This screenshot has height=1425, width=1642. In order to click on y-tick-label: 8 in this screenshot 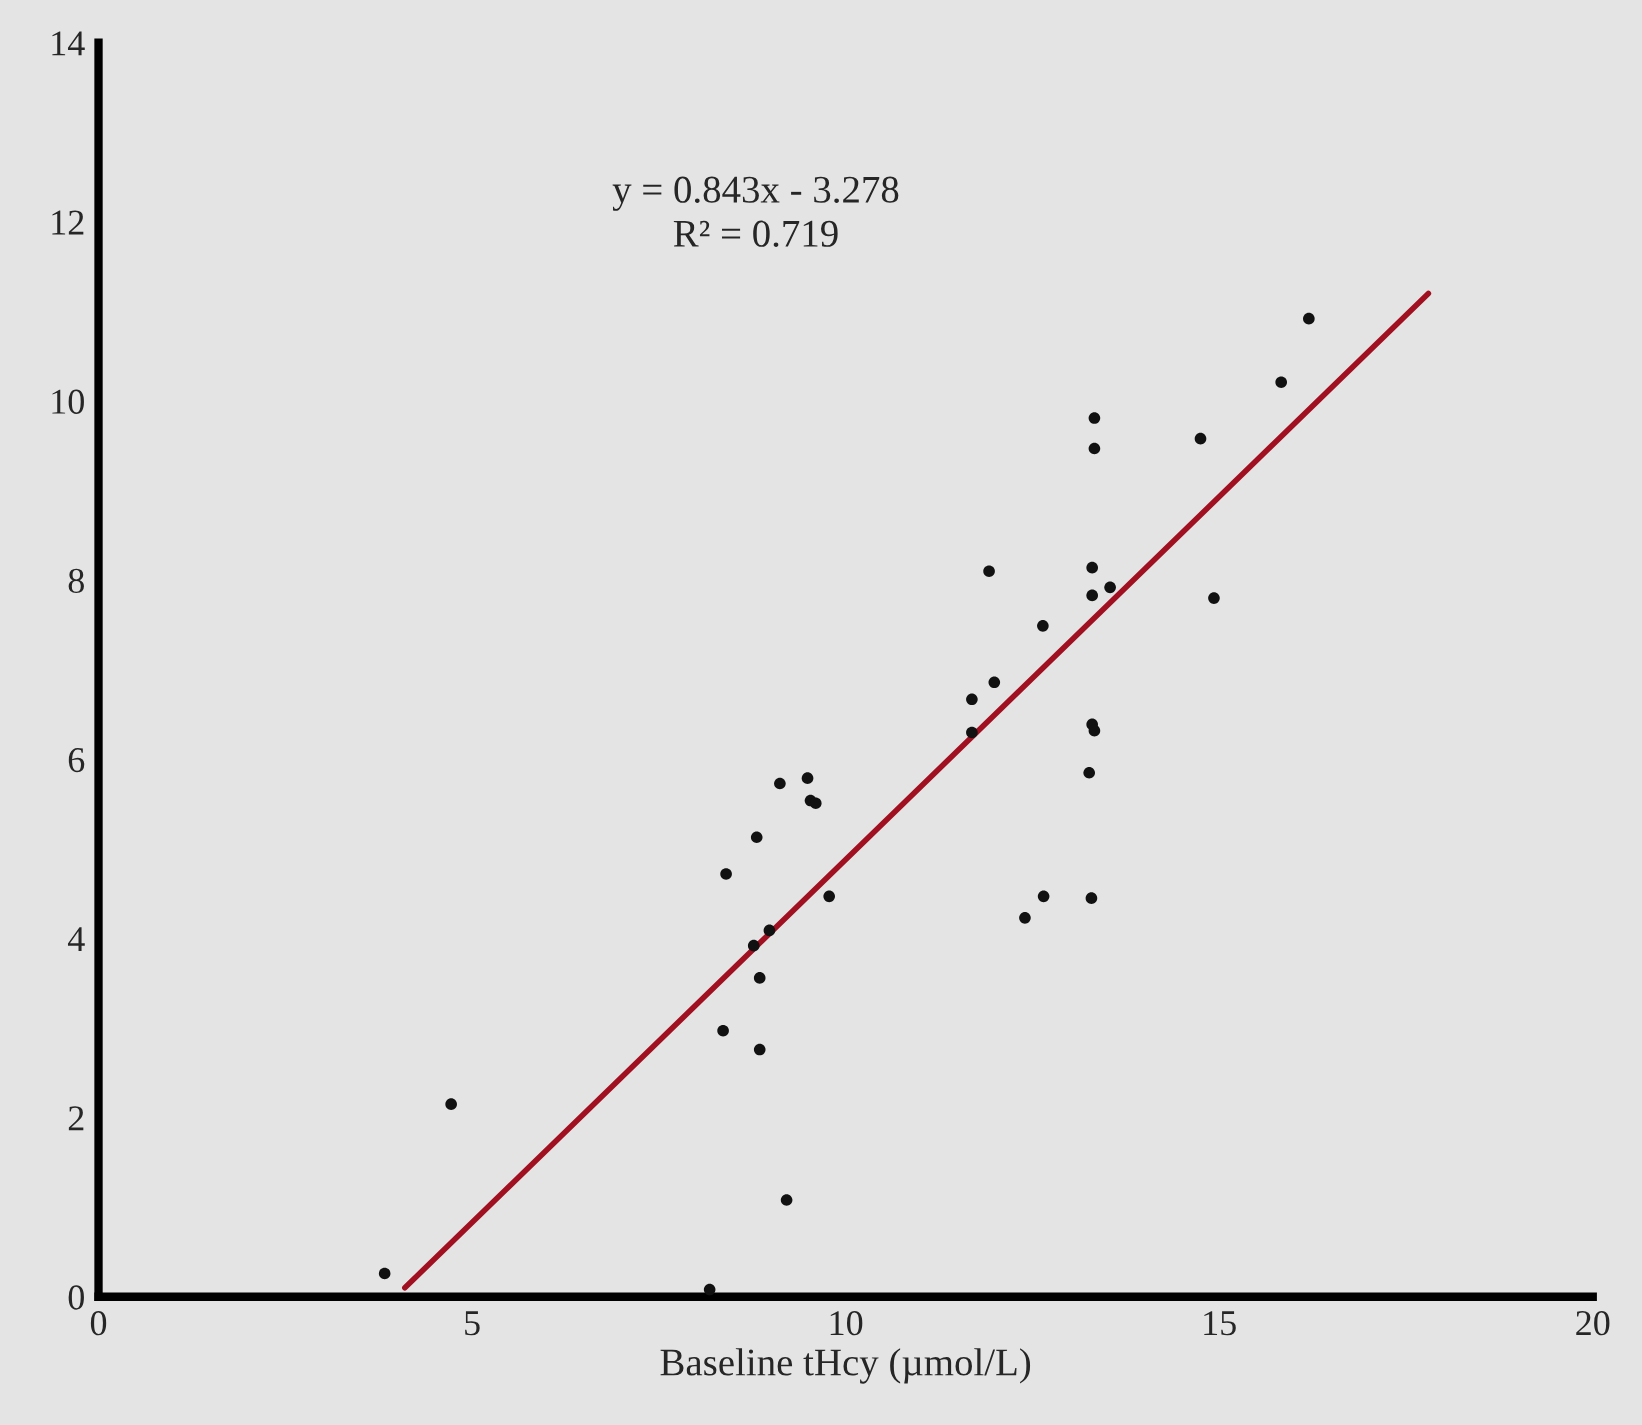, I will do `click(76, 581)`.